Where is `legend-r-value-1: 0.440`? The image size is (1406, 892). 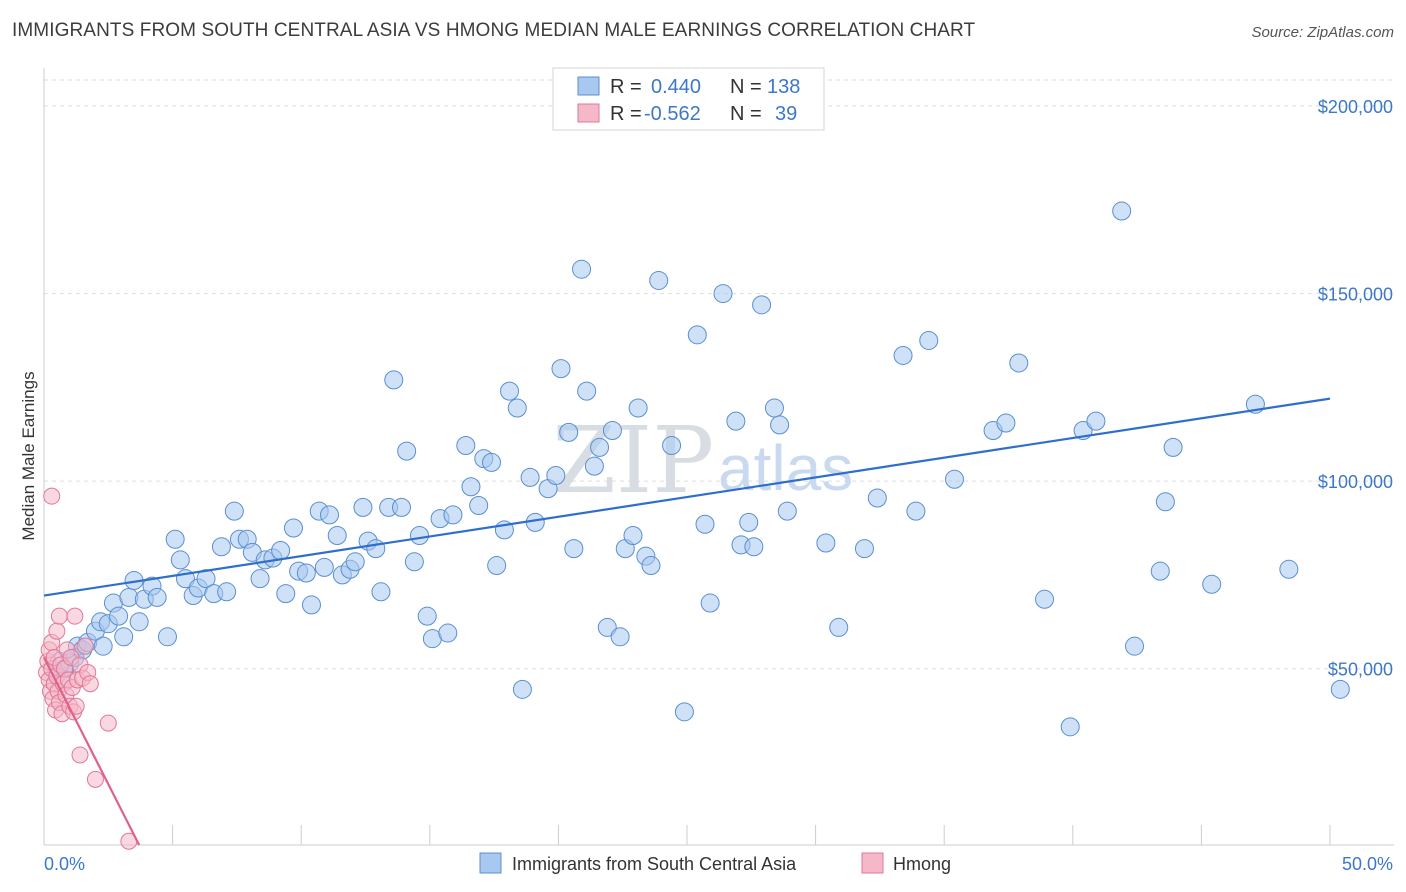 legend-r-value-1: 0.440 is located at coordinates (676, 87).